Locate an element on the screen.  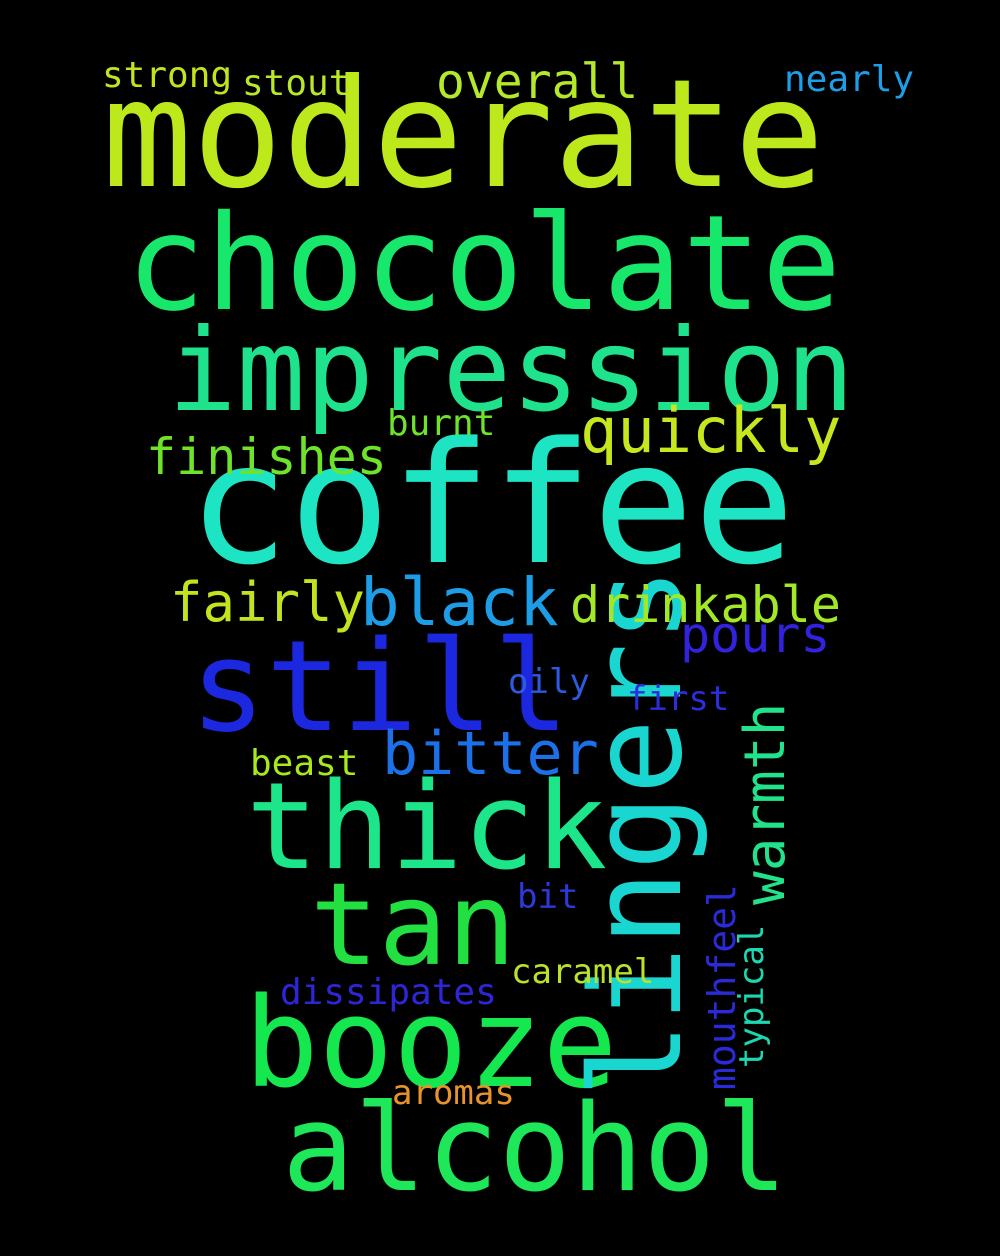
word-thick: thick is located at coordinates (427, 827).